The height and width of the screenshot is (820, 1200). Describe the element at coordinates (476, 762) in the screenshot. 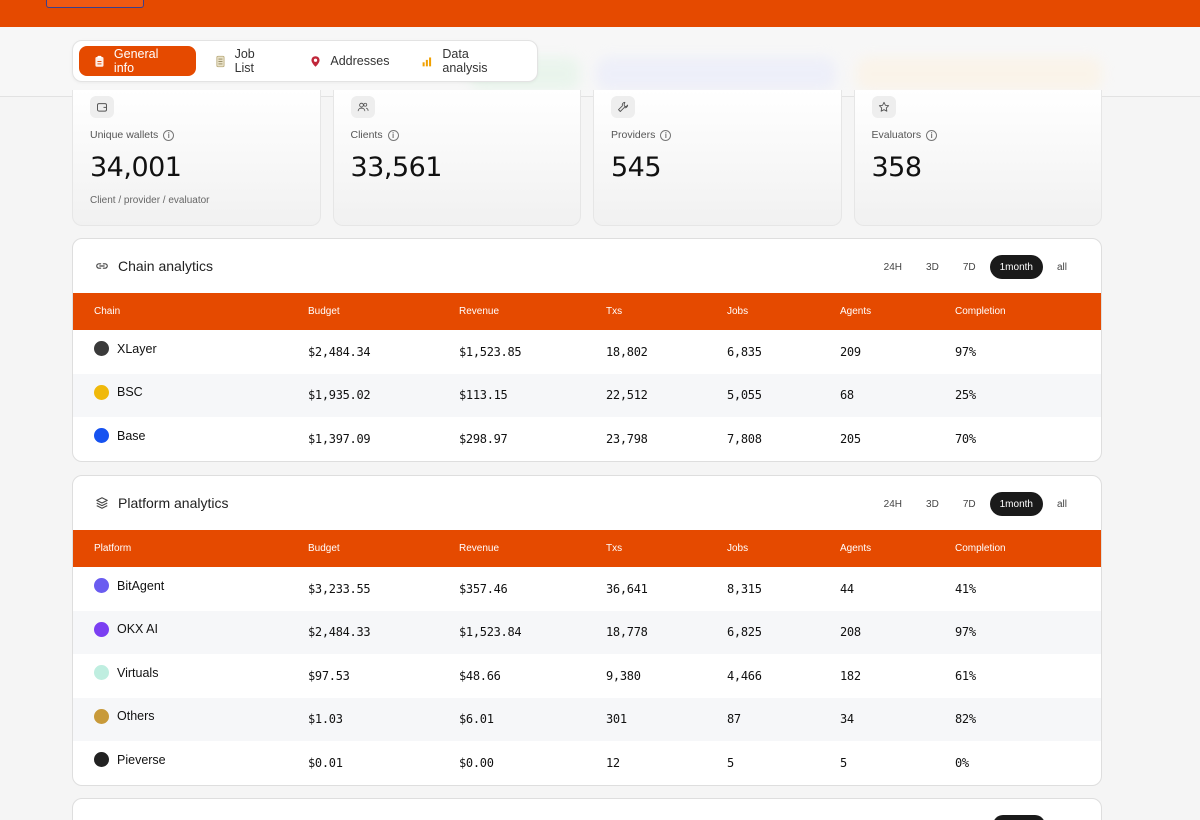

I see `revenue-cell: $0.00` at that location.